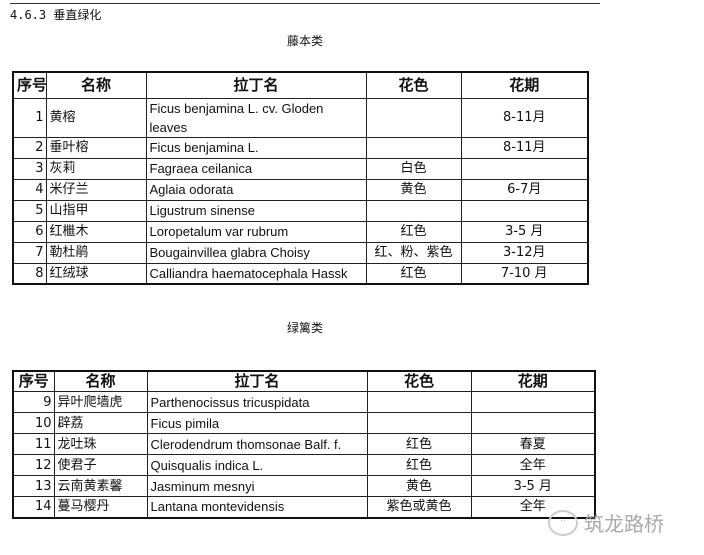 This screenshot has height=555, width=704. I want to click on cell-name: 辟荔, so click(100, 423).